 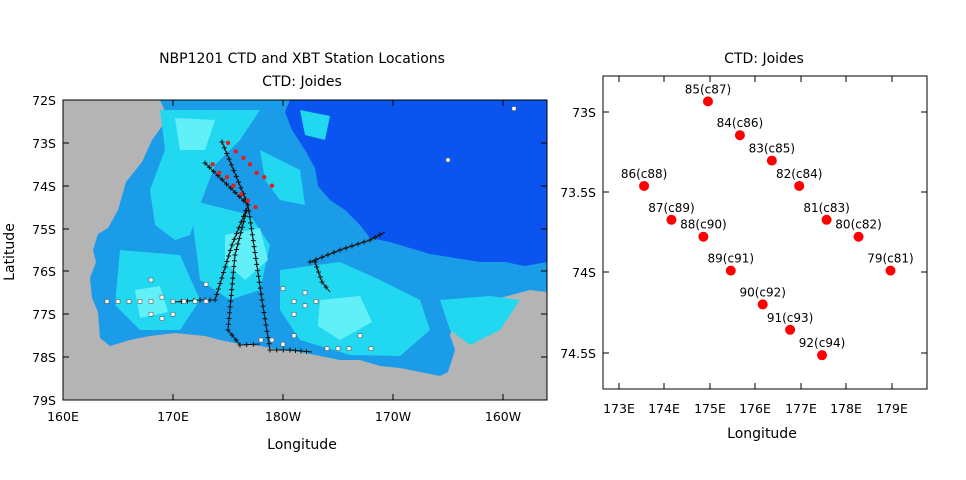 I want to click on zoom-xtick-label: 175E, so click(x=710, y=408).